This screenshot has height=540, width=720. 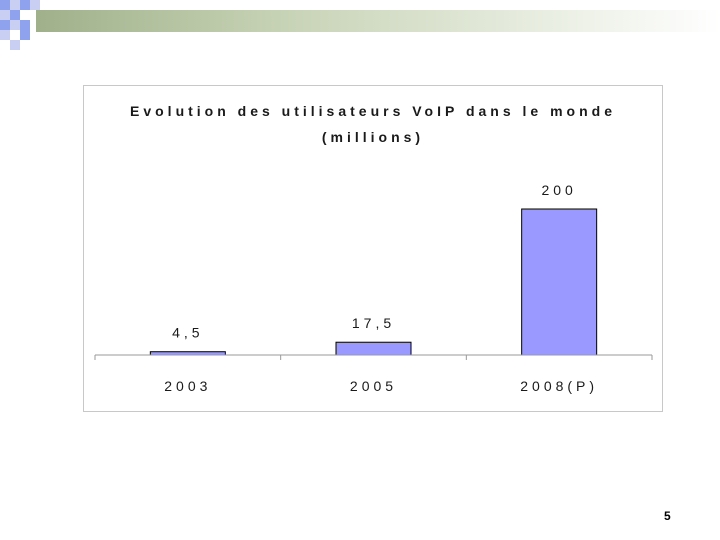 What do you see at coordinates (187, 386) in the screenshot?
I see `x-tick-label: 2003` at bounding box center [187, 386].